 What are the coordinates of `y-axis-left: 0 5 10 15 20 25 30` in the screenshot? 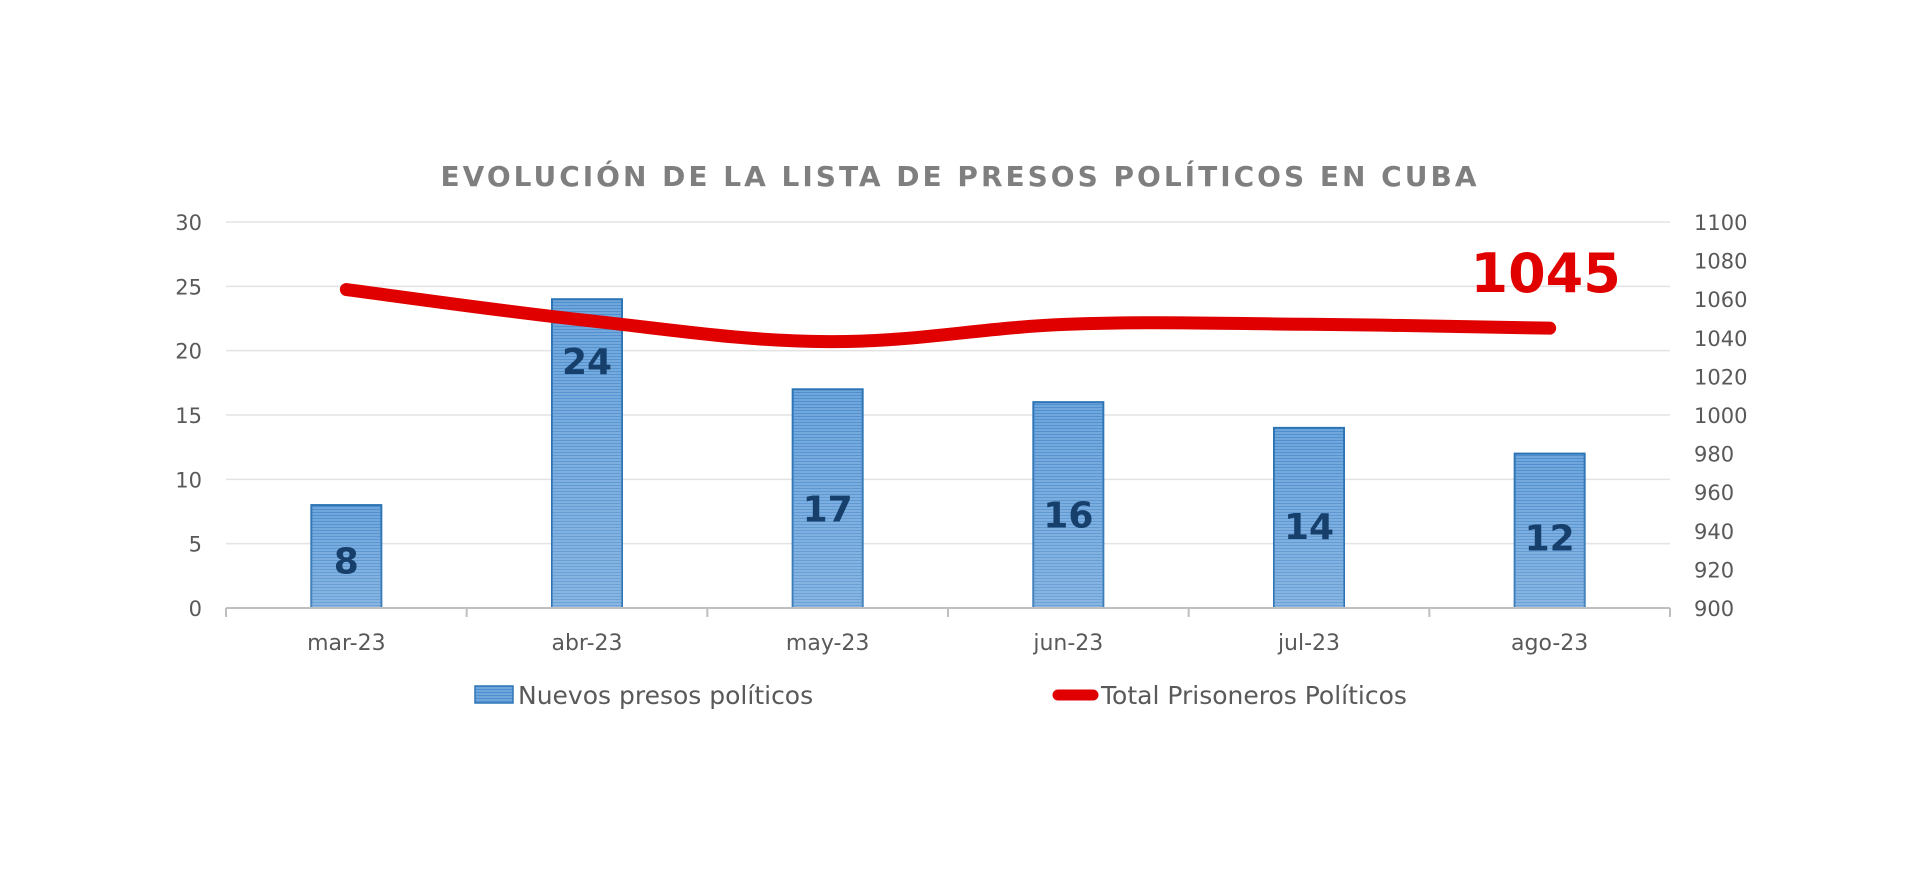 It's located at (188, 416).